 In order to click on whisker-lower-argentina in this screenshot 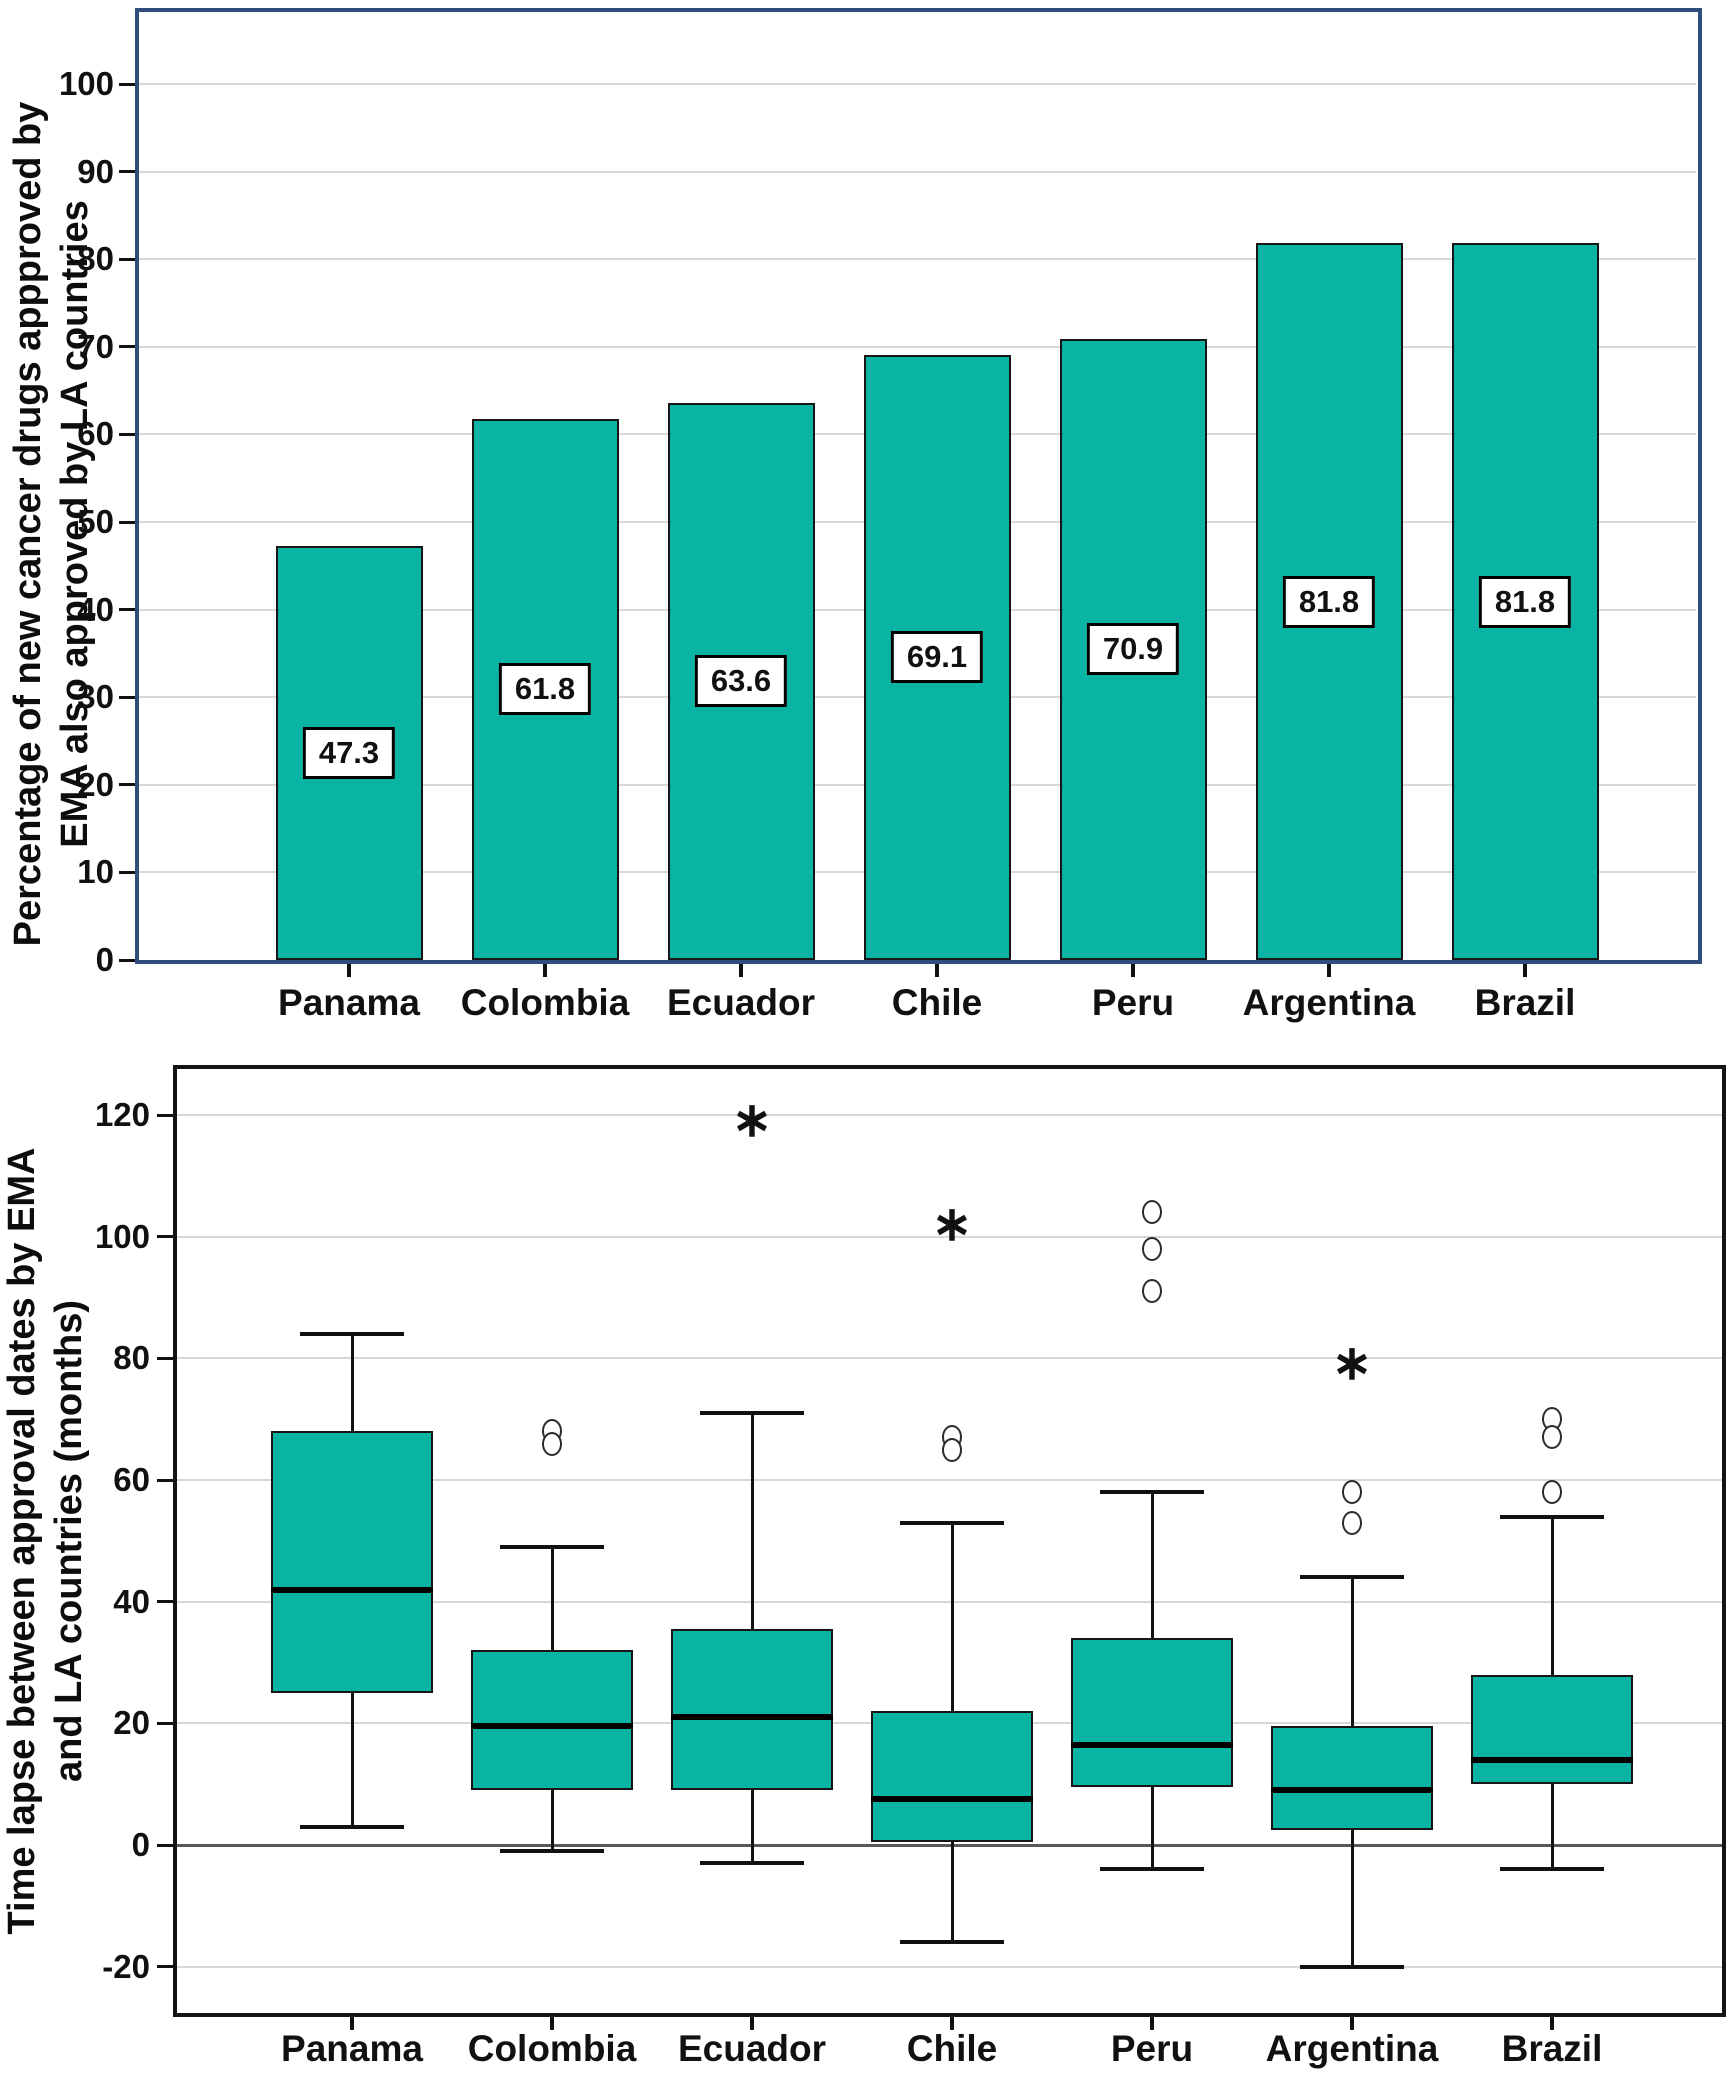, I will do `click(1352, 1898)`.